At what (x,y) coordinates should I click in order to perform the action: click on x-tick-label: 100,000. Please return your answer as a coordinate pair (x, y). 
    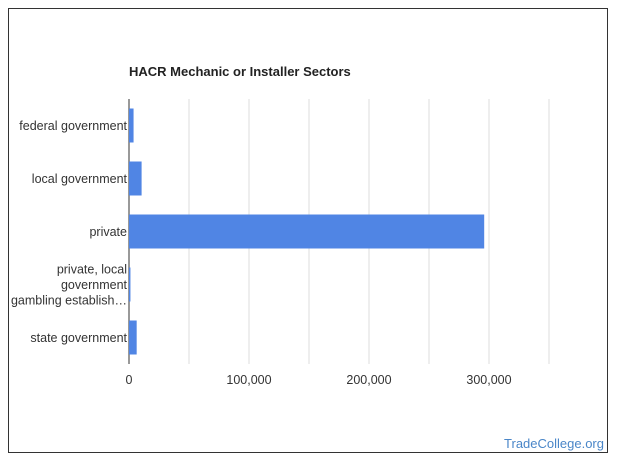
    Looking at the image, I should click on (248, 380).